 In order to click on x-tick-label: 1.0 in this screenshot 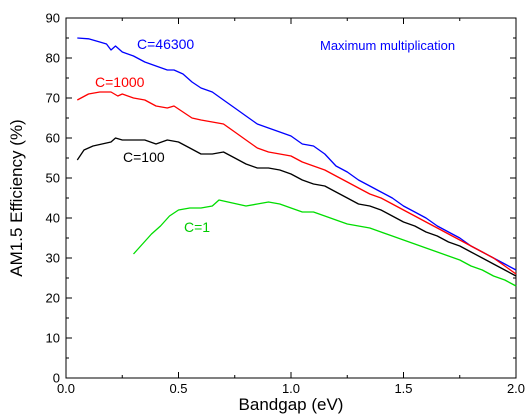, I will do `click(291, 388)`.